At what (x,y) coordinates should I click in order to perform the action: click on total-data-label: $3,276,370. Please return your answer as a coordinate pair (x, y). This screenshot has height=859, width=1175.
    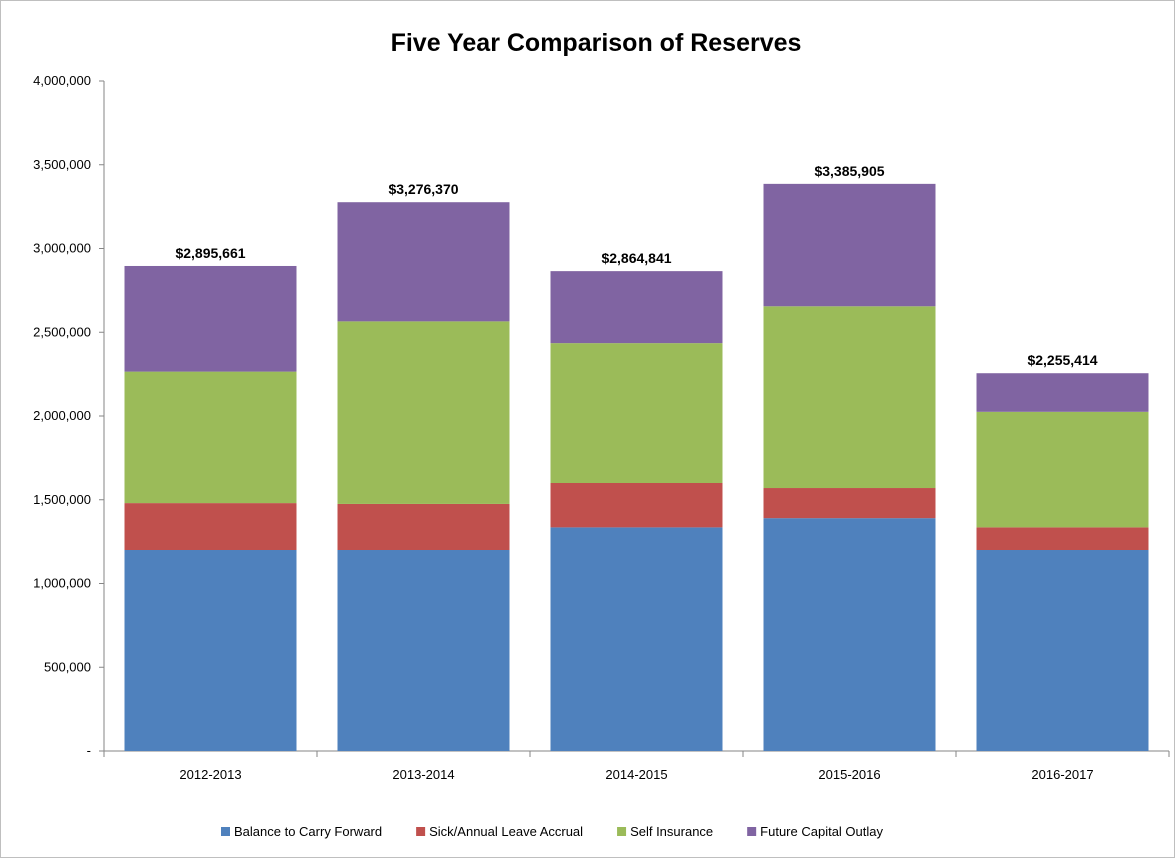
    Looking at the image, I should click on (423, 189).